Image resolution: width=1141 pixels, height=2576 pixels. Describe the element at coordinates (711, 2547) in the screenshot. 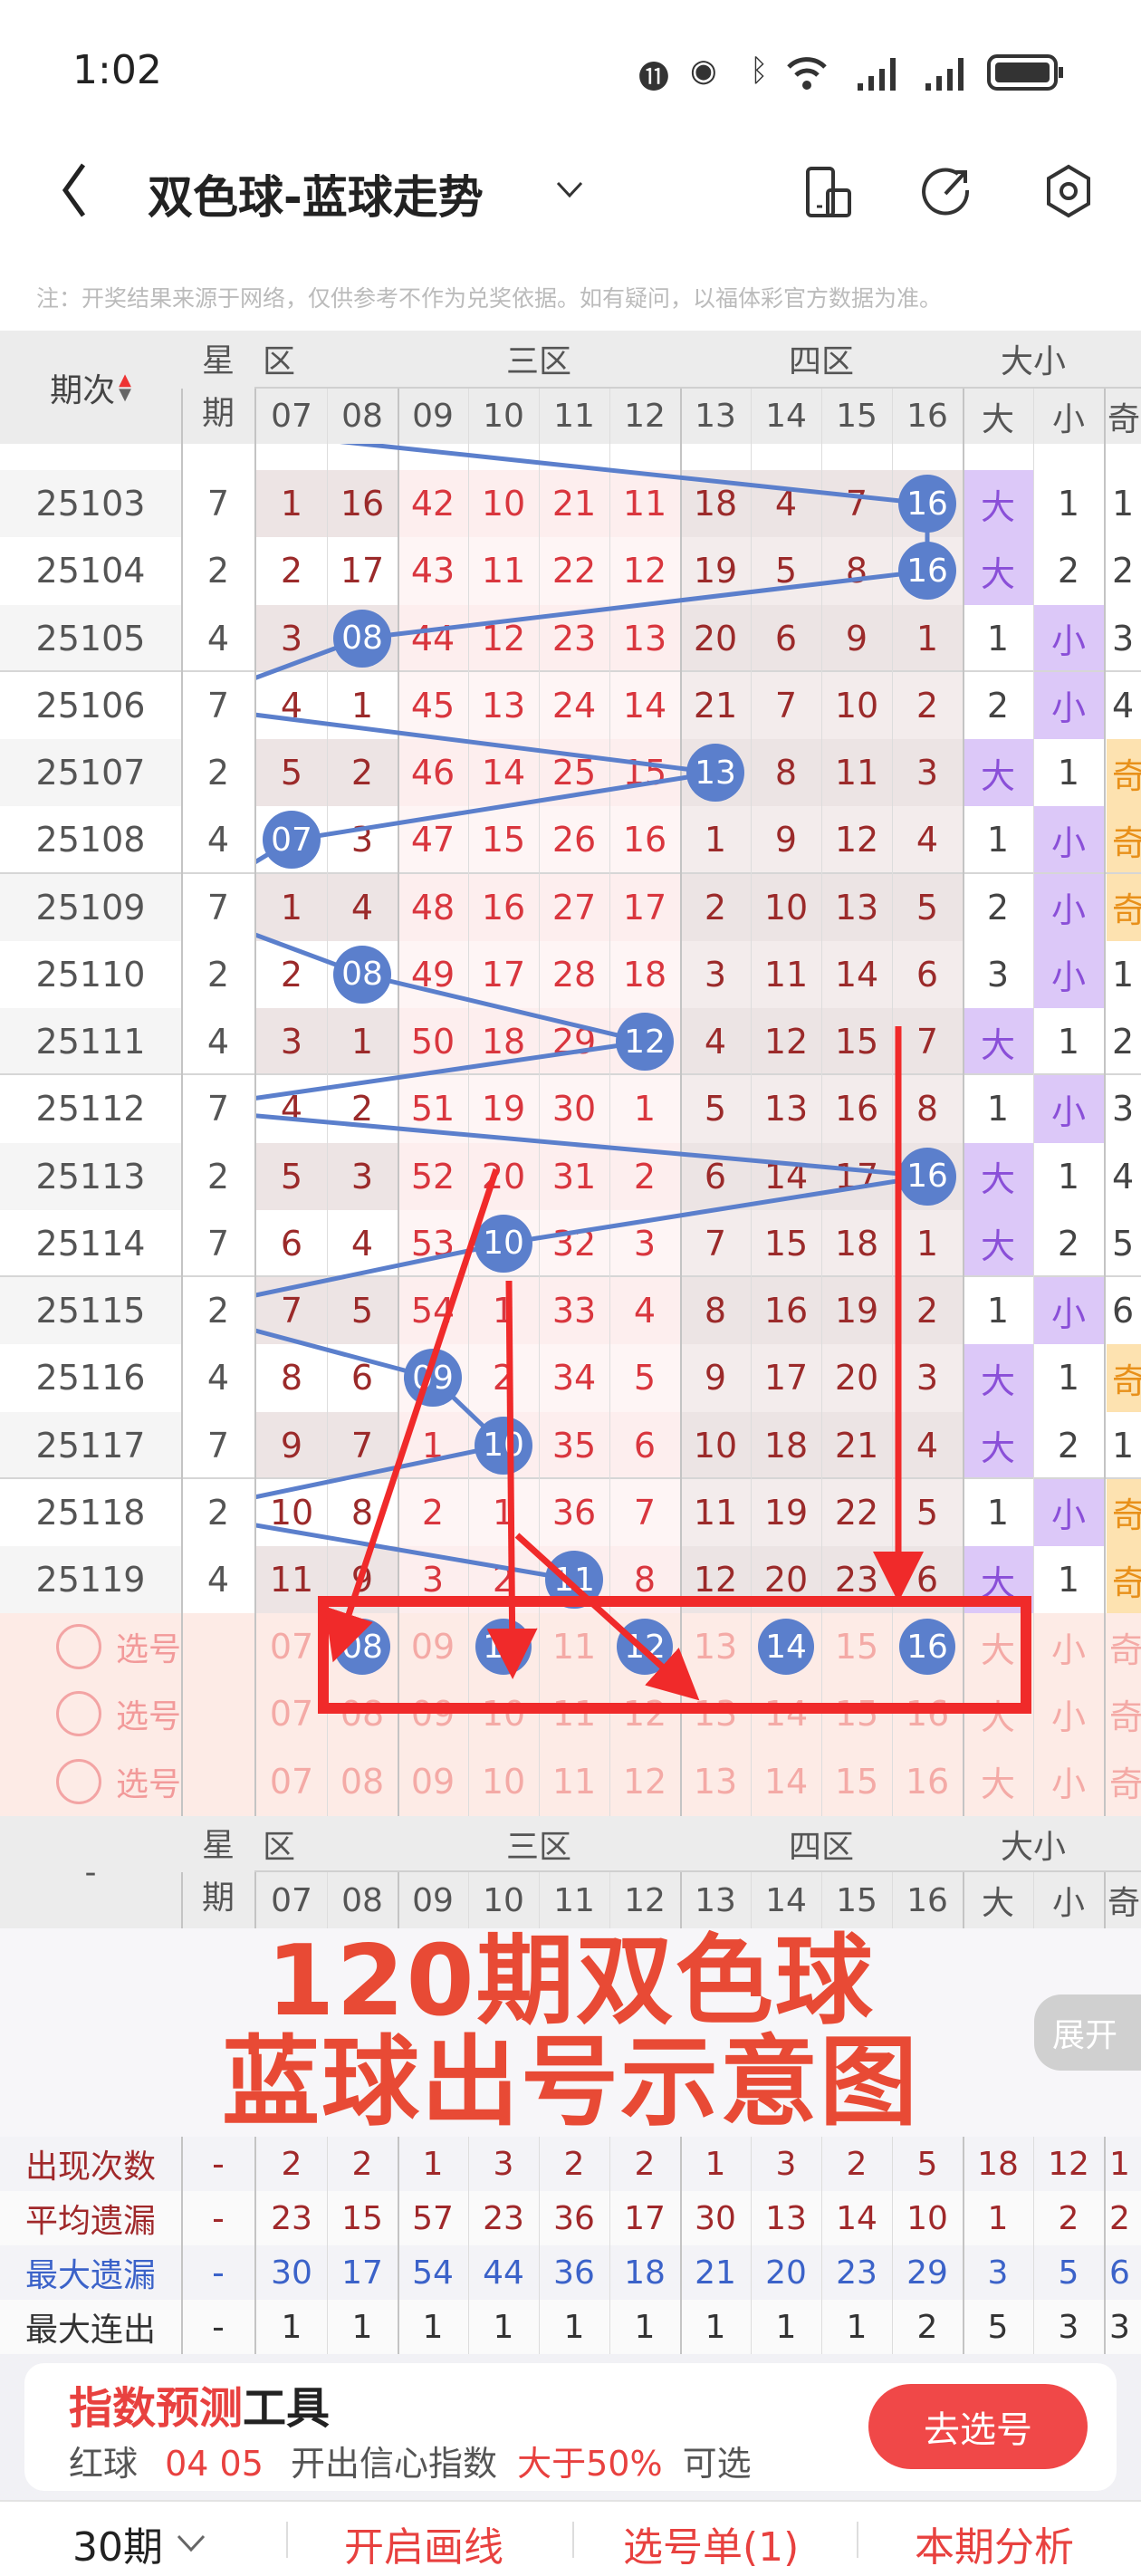

I see `pick-list-button: 选号单(1)` at that location.